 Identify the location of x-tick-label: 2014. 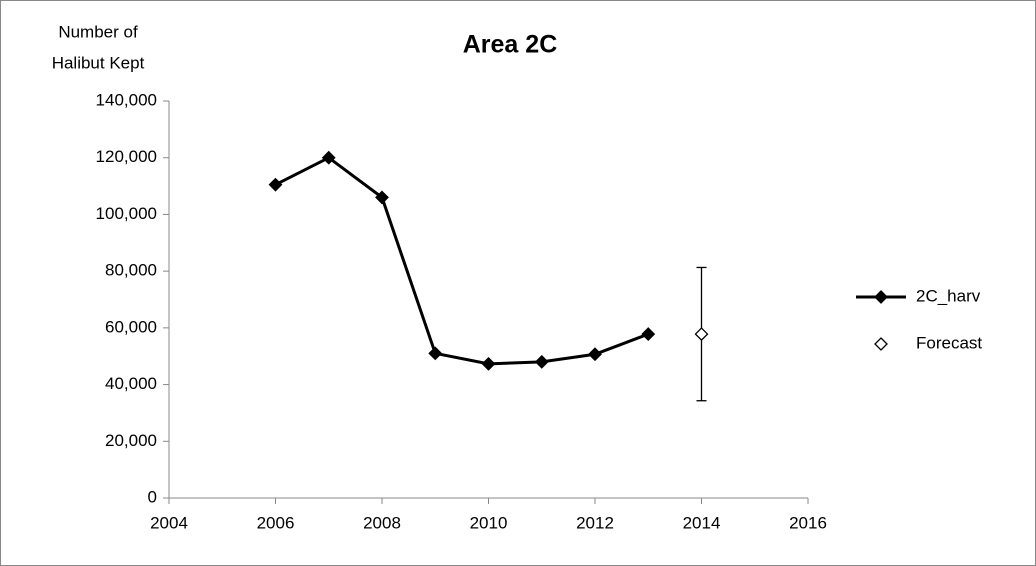
(702, 522).